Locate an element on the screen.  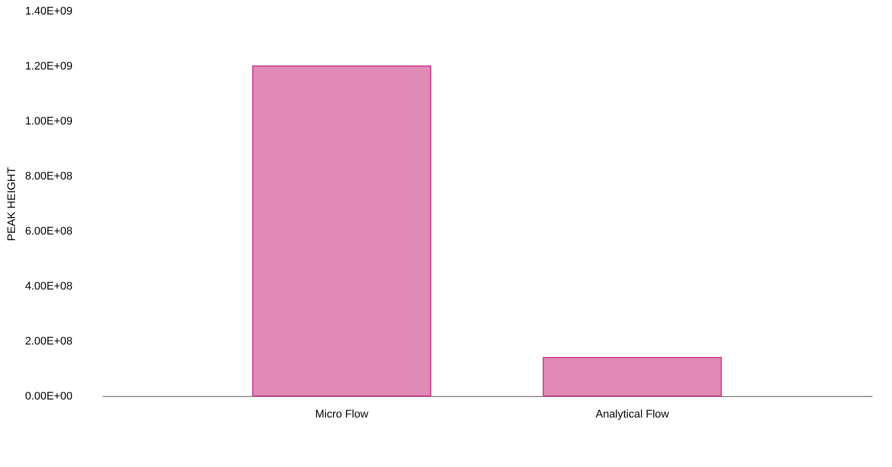
y-tick-label: 0.00E+00 is located at coordinates (48, 396).